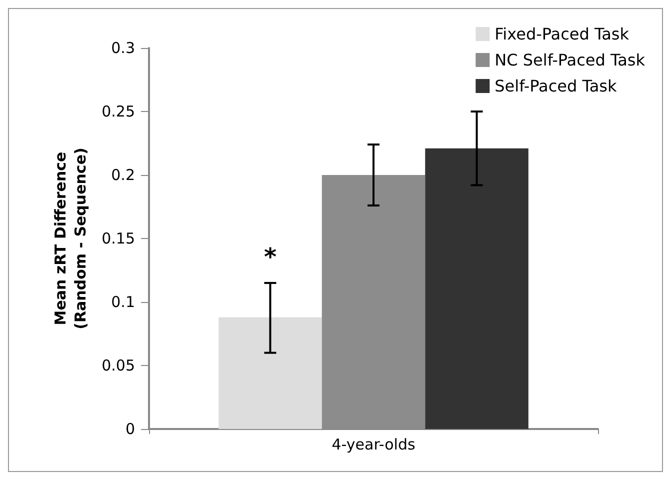 Image resolution: width=671 pixels, height=480 pixels. What do you see at coordinates (118, 111) in the screenshot?
I see `y-tick-label: 0.25` at bounding box center [118, 111].